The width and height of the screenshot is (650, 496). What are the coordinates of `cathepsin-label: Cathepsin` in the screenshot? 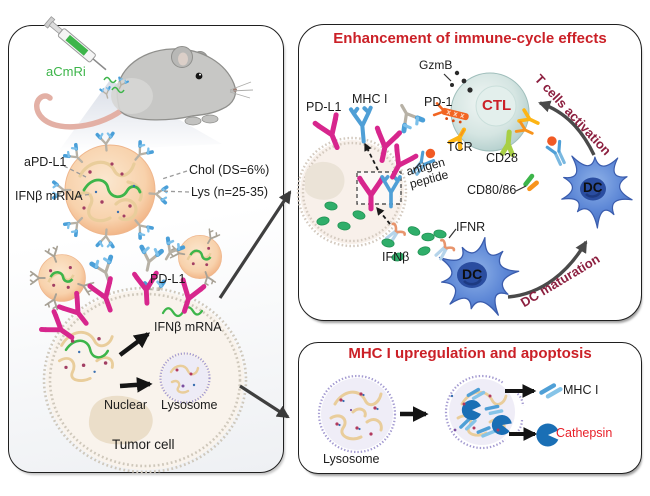 It's located at (584, 433).